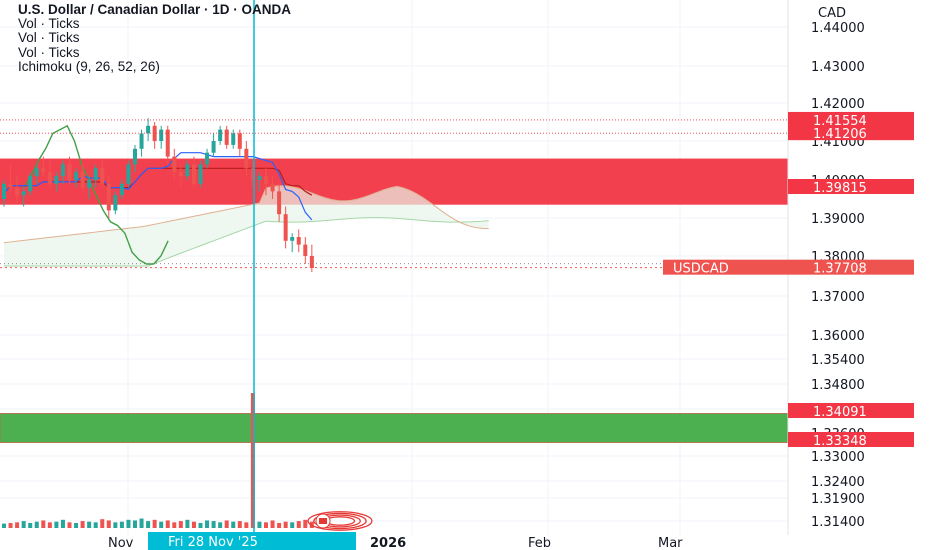  I want to click on time-tick-label: Mar, so click(670, 543).